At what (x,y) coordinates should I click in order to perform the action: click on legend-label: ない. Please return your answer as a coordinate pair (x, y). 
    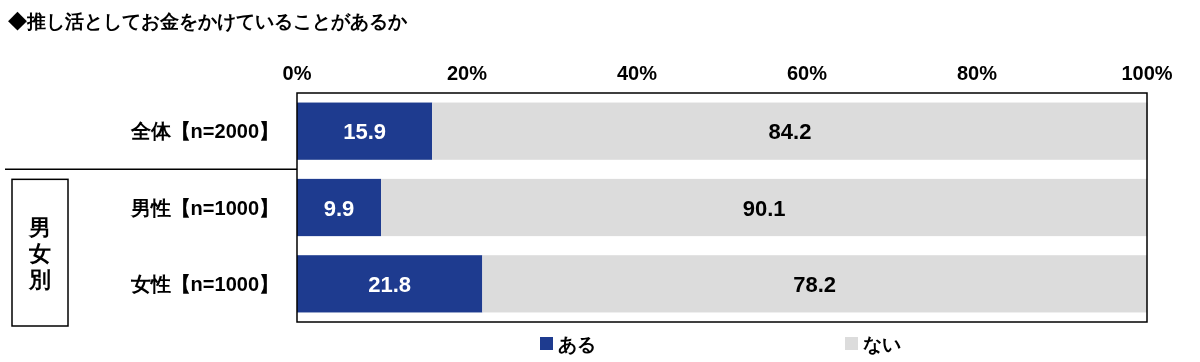
    Looking at the image, I should click on (882, 344).